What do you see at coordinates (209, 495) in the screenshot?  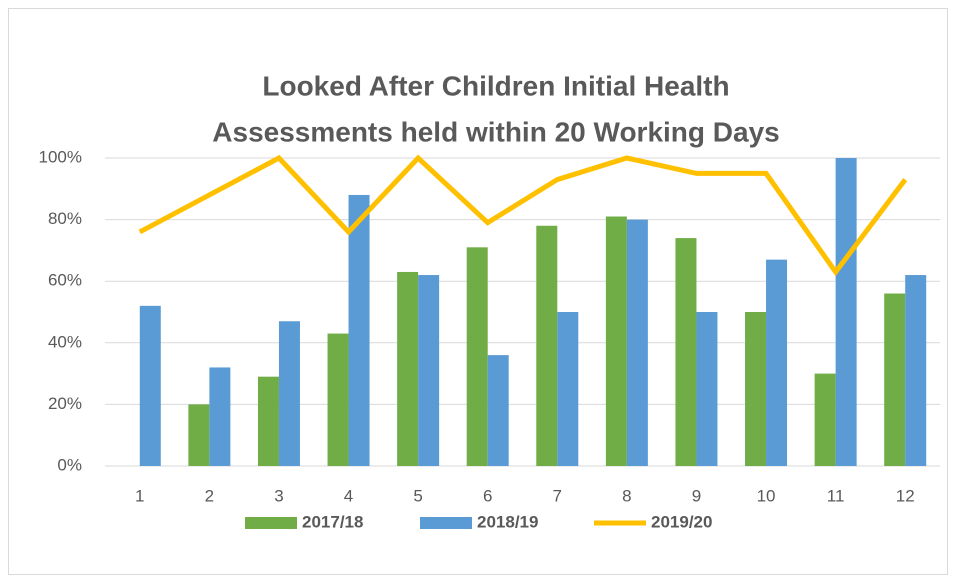 I see `x-tick-label: 2` at bounding box center [209, 495].